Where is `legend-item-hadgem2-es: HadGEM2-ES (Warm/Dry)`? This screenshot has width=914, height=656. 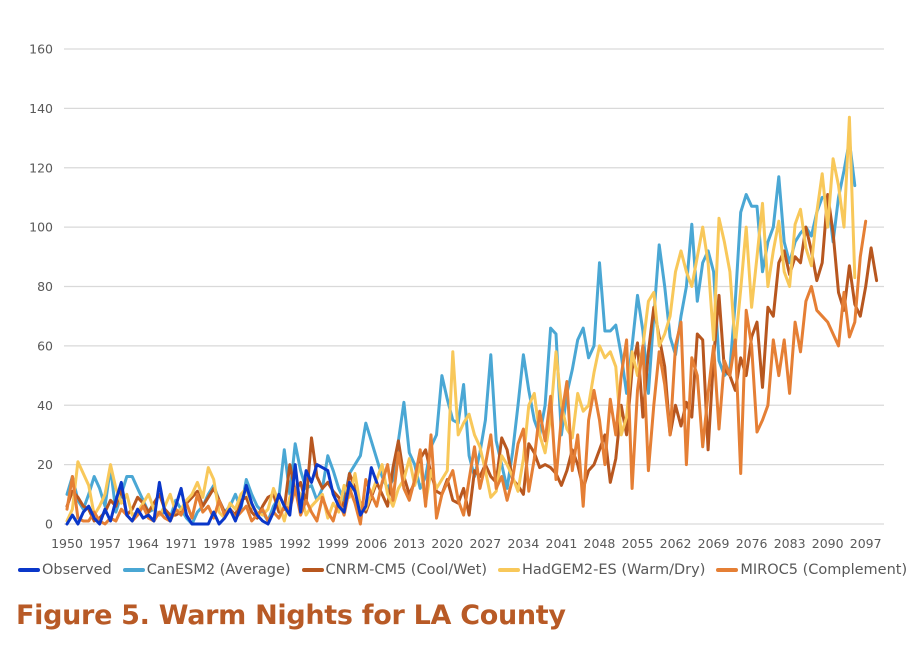 legend-item-hadgem2-es: HadGEM2-ES (Warm/Dry) is located at coordinates (601, 570).